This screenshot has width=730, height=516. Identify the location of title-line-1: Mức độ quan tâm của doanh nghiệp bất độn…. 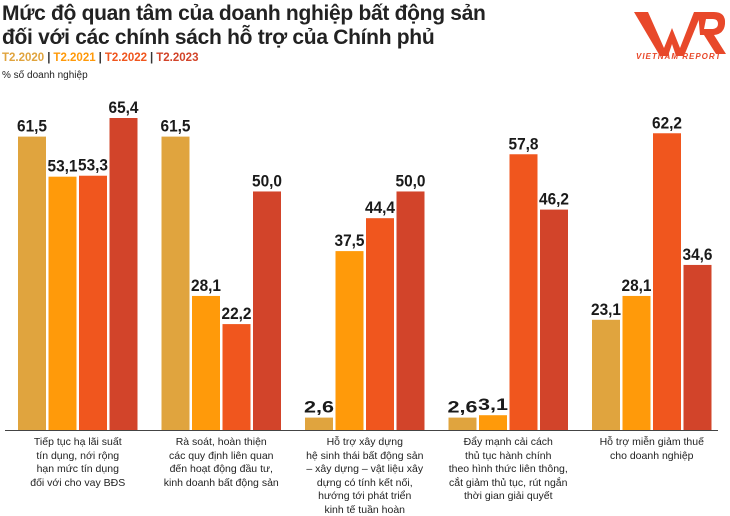
(244, 13).